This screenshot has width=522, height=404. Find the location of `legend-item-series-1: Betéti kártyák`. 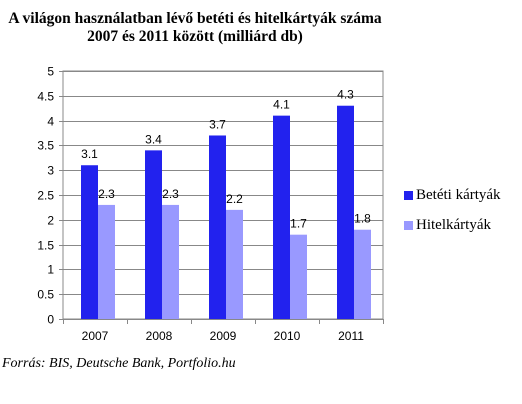

legend-item-series-1: Betéti kártyák is located at coordinates (452, 195).